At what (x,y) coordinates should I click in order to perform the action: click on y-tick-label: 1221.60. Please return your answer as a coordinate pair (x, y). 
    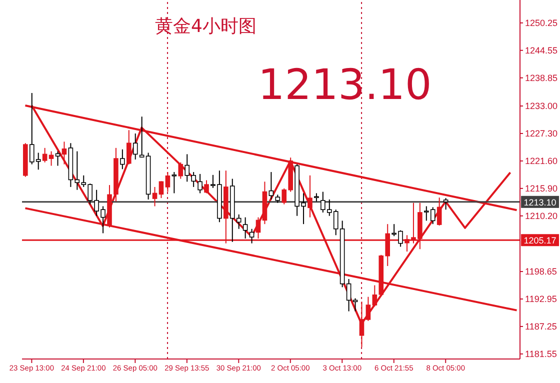
    Looking at the image, I should click on (541, 161).